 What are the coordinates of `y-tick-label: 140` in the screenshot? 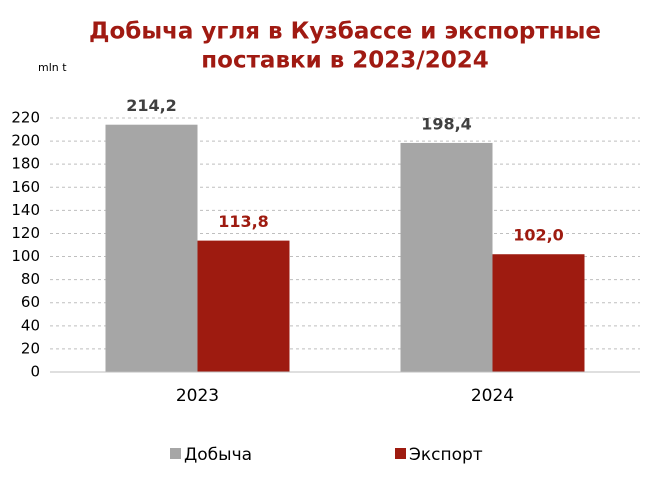 It's located at (25, 210).